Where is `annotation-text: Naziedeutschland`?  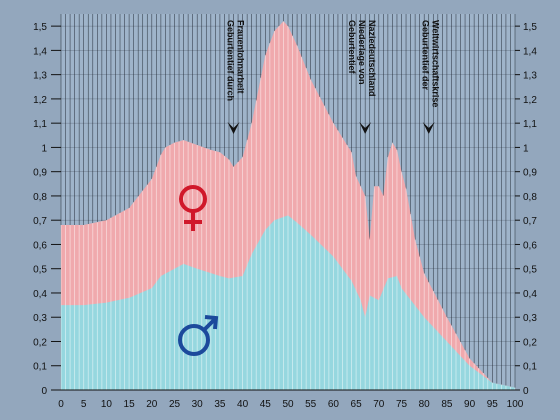 annotation-text: Naziedeutschland is located at coordinates (372, 58).